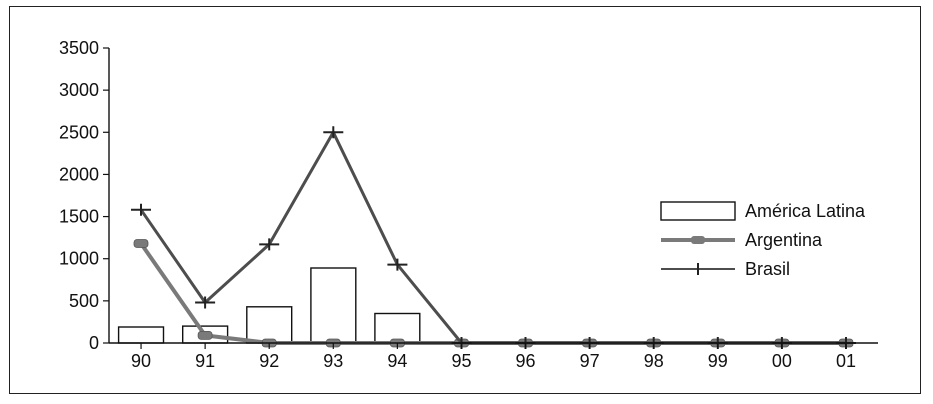 This screenshot has width=933, height=404. Describe the element at coordinates (94, 343) in the screenshot. I see `y-tick-label: 0` at that location.